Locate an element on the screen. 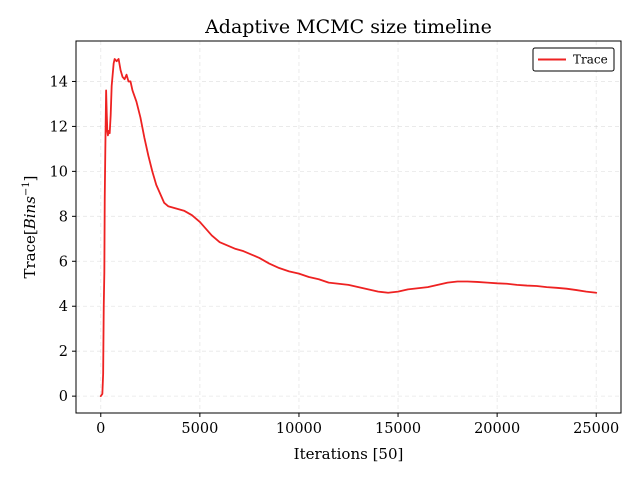  y-axis-label: Trace[Bins−1] is located at coordinates (30, 226).